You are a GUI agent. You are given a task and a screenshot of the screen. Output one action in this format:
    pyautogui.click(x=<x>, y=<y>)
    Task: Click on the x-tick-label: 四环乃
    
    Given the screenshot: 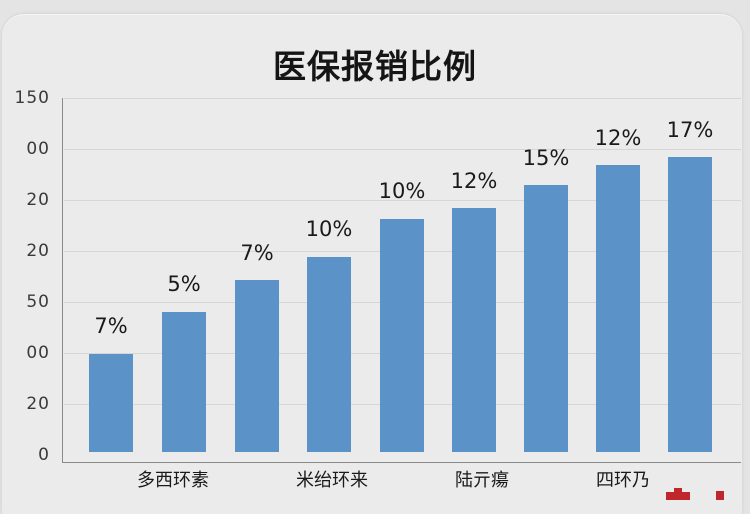 What is the action you would take?
    pyautogui.click(x=623, y=480)
    